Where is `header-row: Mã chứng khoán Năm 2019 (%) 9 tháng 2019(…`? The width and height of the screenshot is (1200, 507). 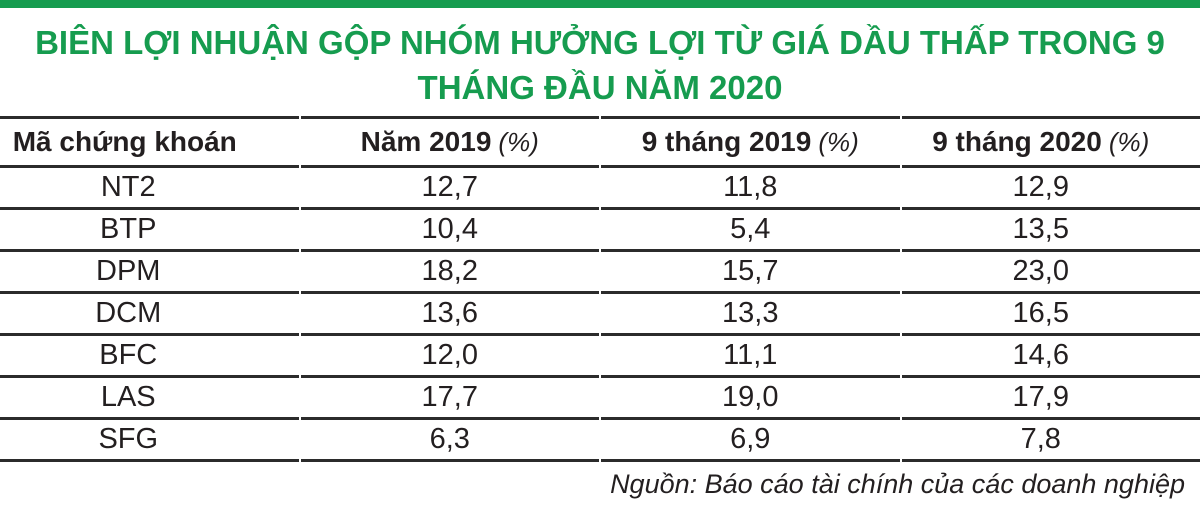
header-row: Mã chứng khoán Năm 2019 (%) 9 tháng 2019(… is located at coordinates (600, 142).